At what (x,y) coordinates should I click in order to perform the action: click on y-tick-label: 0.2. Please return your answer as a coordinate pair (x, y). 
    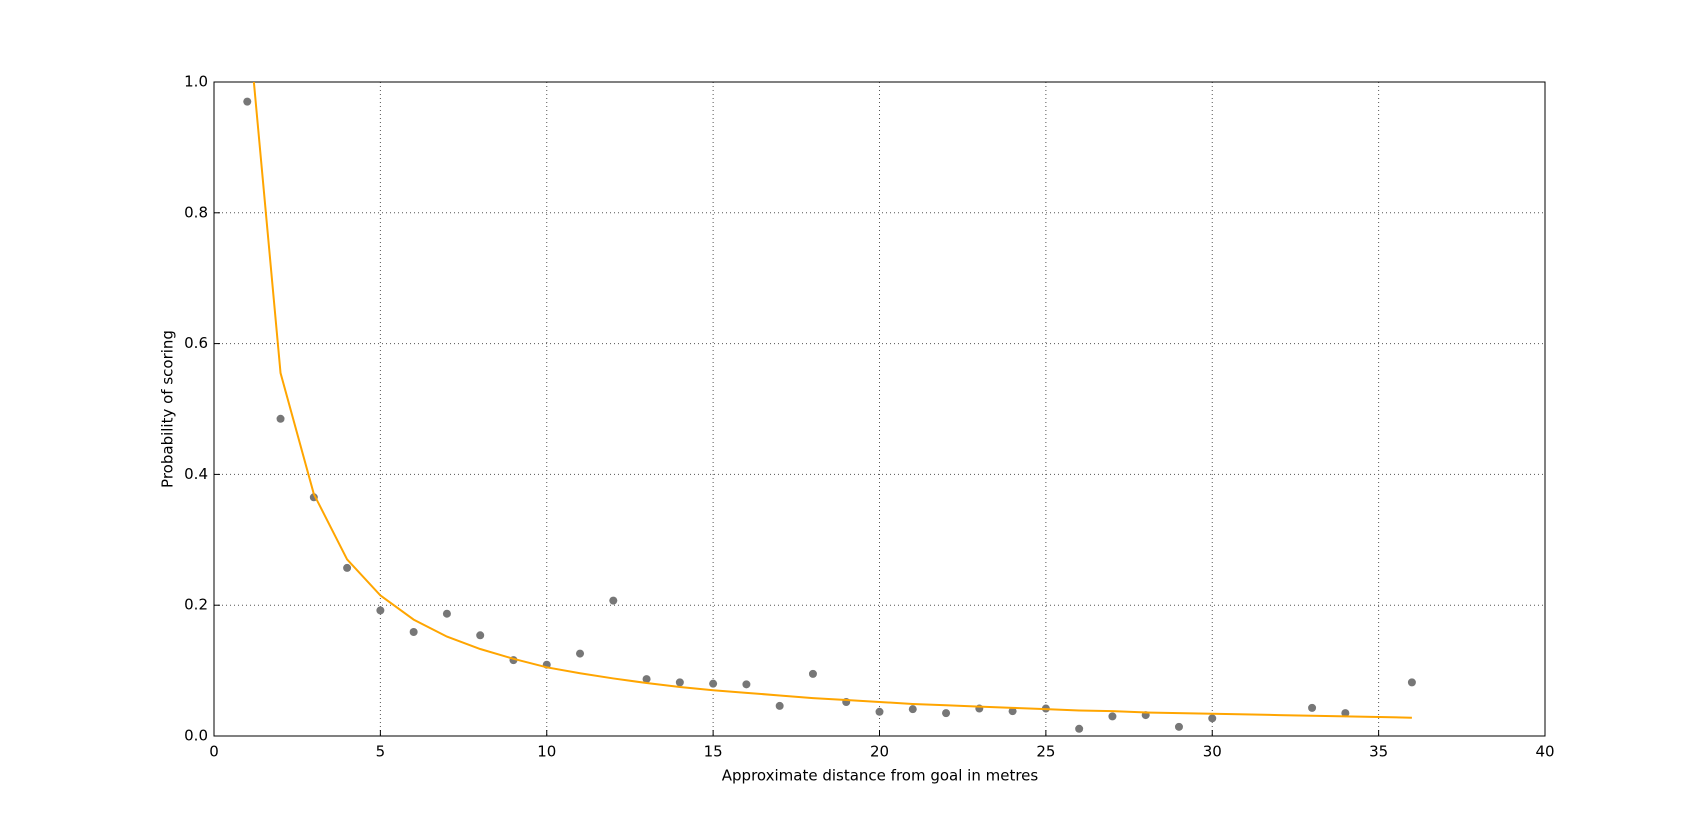
    Looking at the image, I should click on (196, 605).